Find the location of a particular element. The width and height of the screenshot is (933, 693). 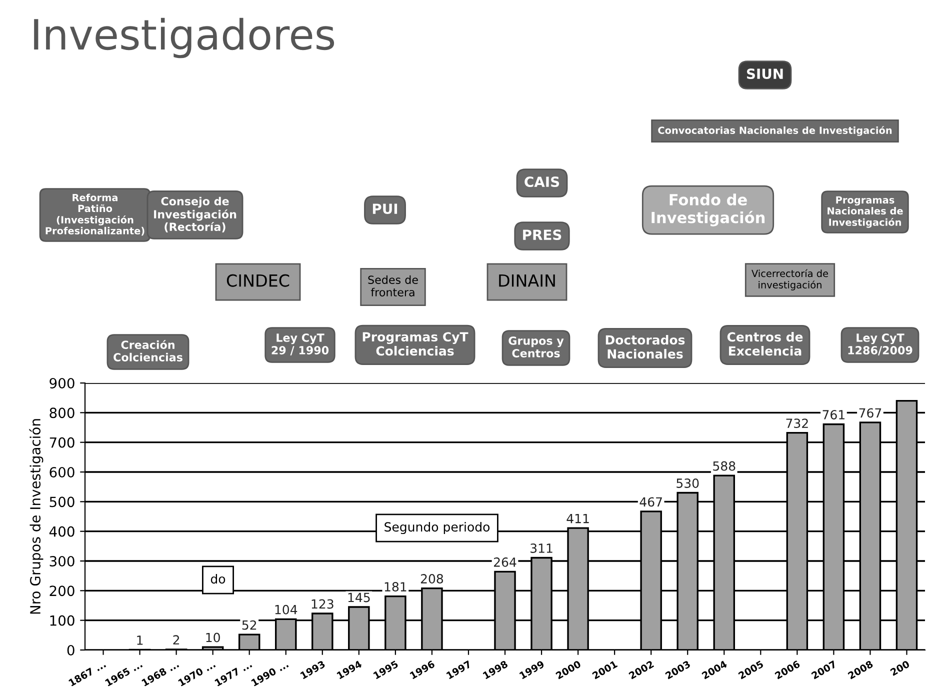

data-label: 732 is located at coordinates (797, 423).